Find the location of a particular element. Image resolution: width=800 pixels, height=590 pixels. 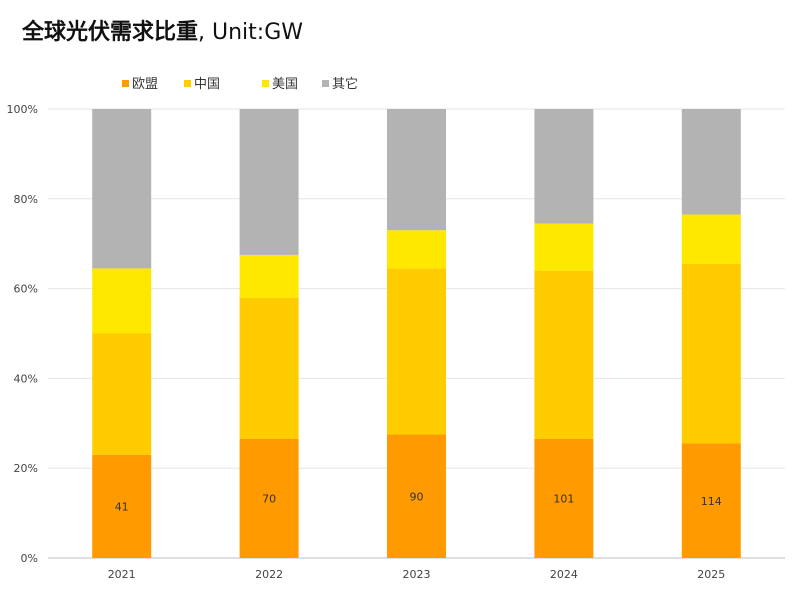

y-axis: 0% 20% 40% 60% 80% 100% is located at coordinates (22, 334).